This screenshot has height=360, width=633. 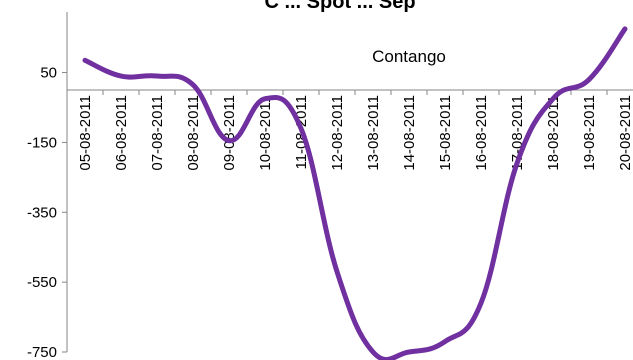 I want to click on y-ticks: 50 -150 -350 -550 -750, so click(x=47, y=212).